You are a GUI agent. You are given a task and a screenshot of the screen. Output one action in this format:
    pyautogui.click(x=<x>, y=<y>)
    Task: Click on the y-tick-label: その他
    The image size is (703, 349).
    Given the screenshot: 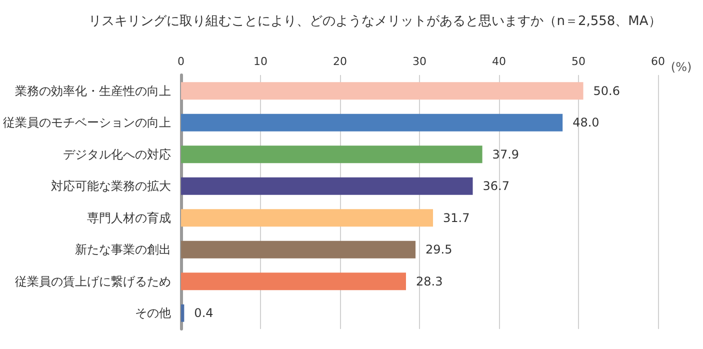 What is the action you would take?
    pyautogui.click(x=153, y=313)
    